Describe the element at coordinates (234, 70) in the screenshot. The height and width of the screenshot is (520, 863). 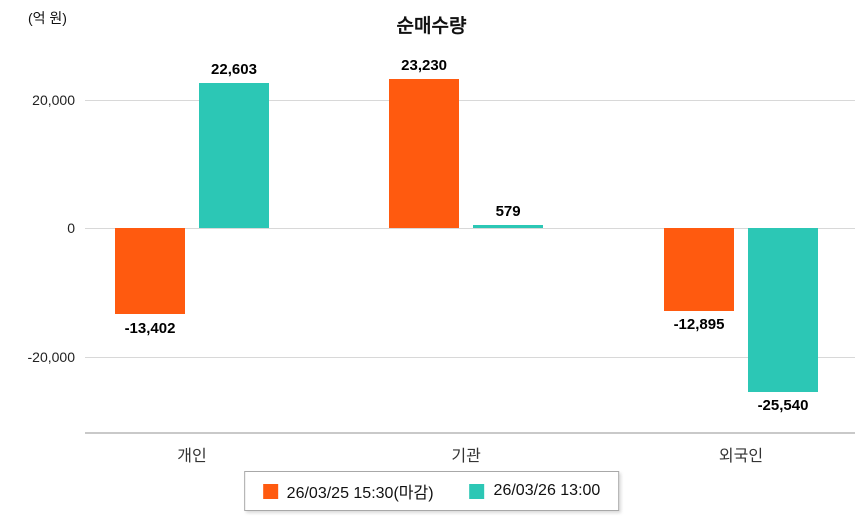
I see `bar-value-label: 22,603` at that location.